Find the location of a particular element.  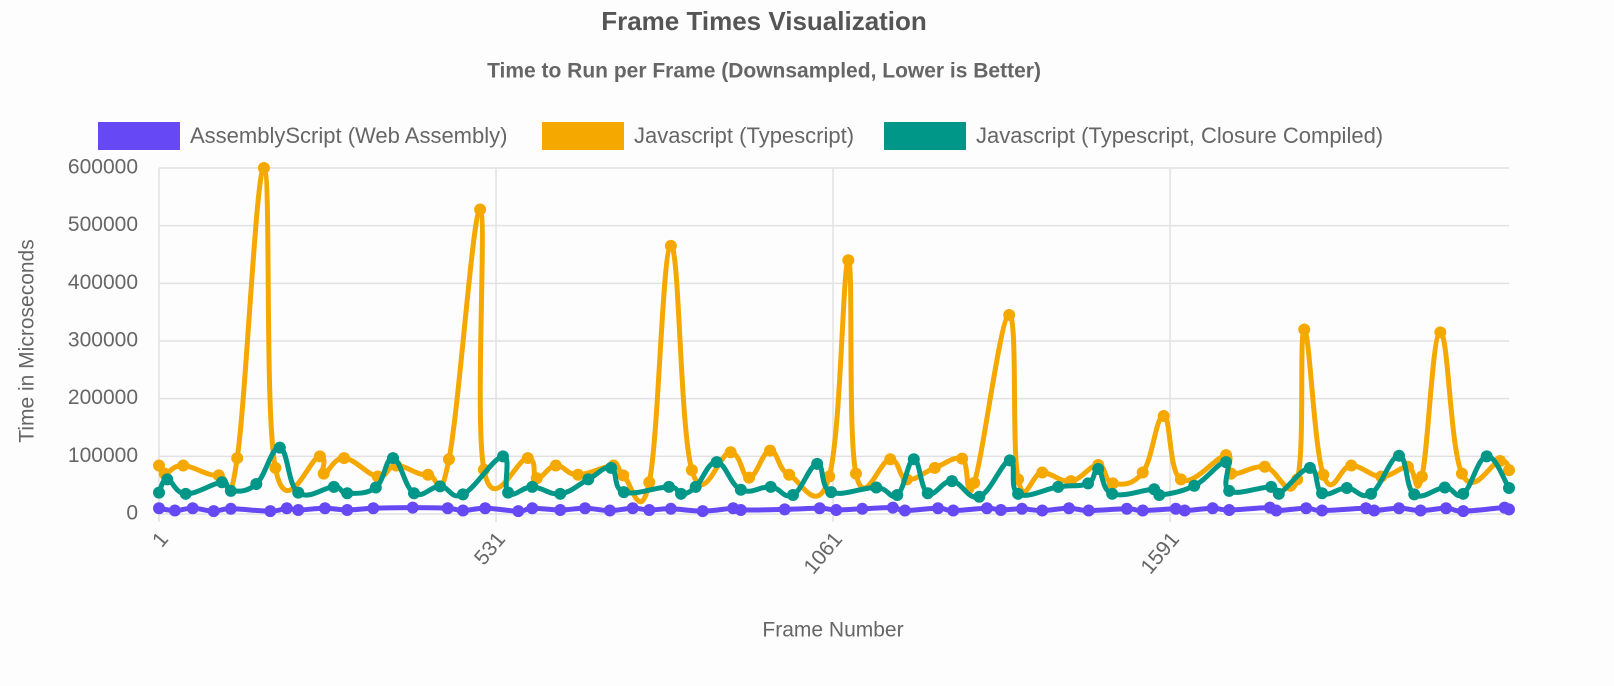

y-axis-title: Time in Microseconds is located at coordinates (27, 340).